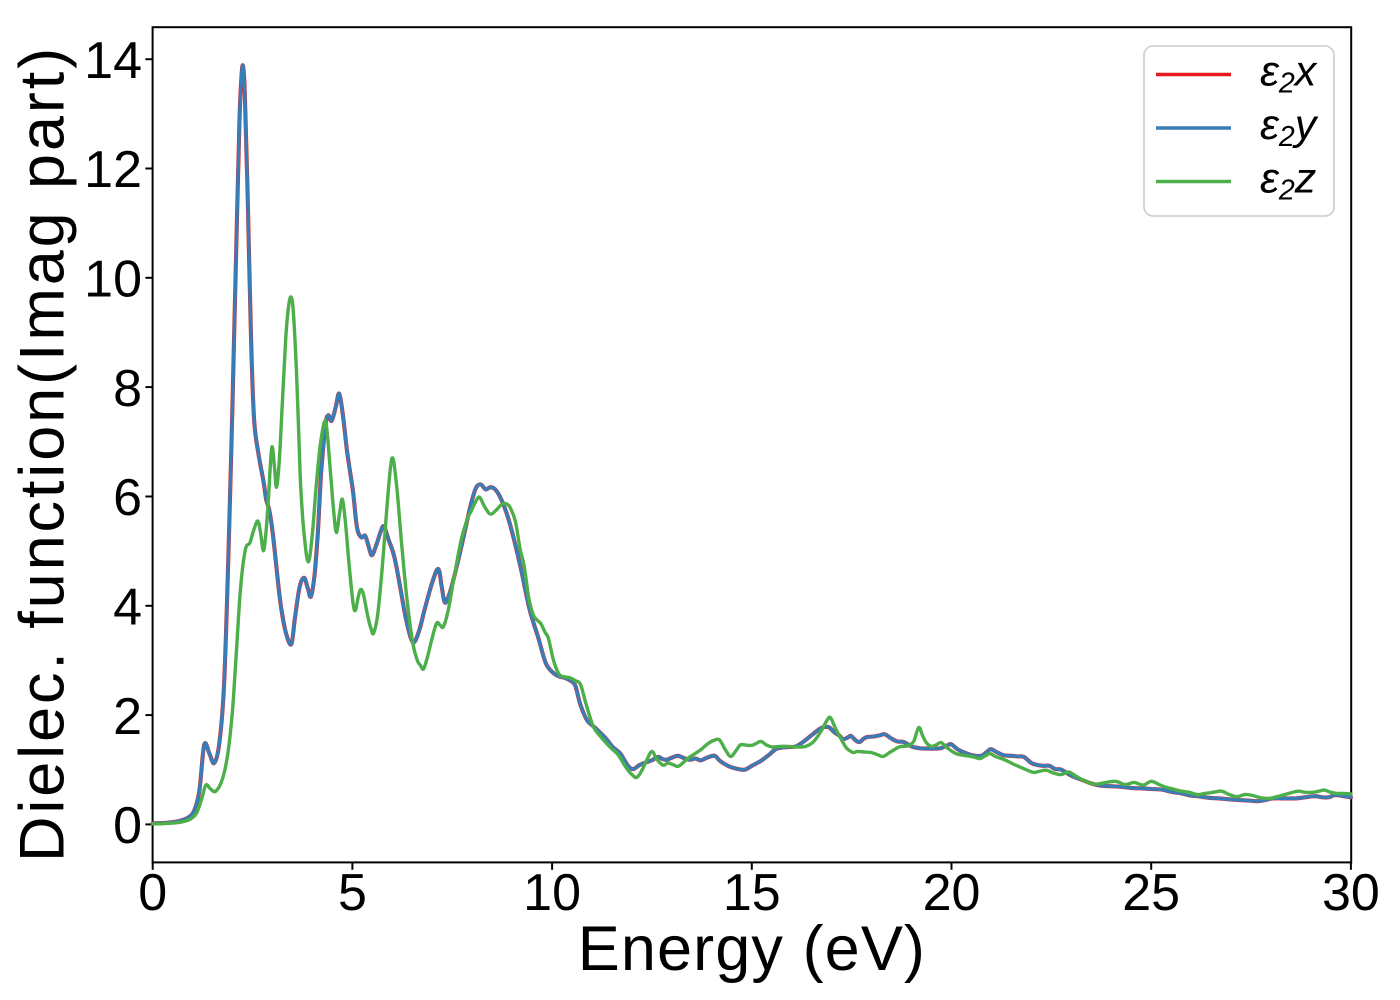  I want to click on svg-text: 20, so click(952, 893).